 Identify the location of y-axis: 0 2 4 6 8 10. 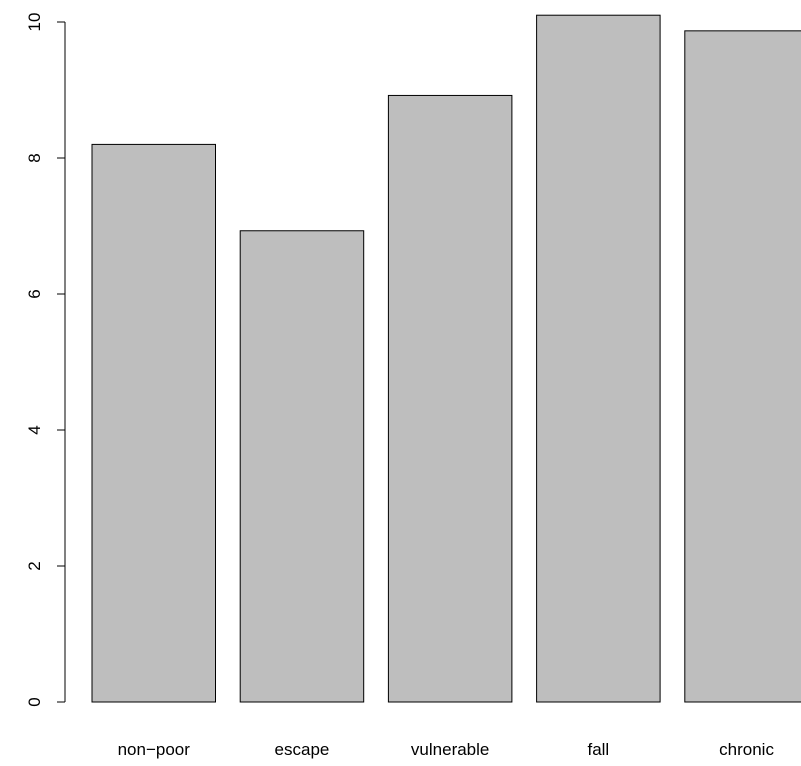
(45, 360).